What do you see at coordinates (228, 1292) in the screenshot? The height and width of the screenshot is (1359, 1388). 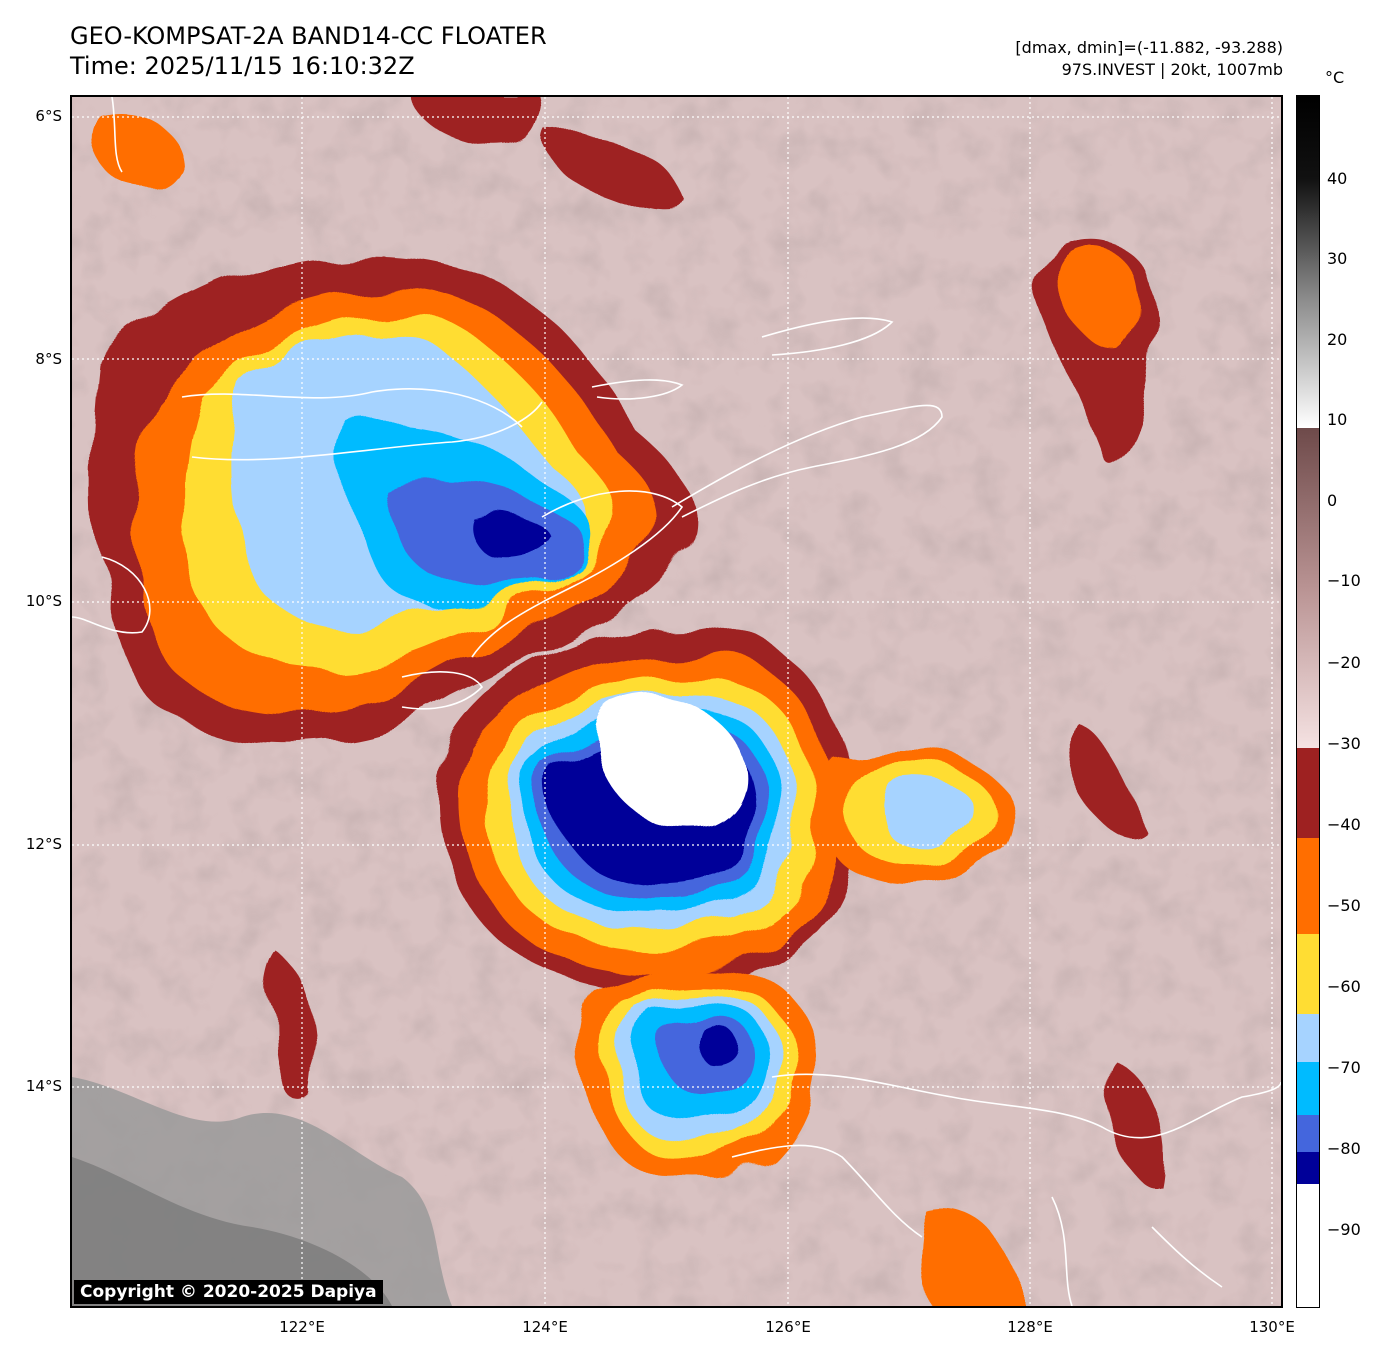 I see `copyright-label: Copyright © 2020-2025 Dapiya` at bounding box center [228, 1292].